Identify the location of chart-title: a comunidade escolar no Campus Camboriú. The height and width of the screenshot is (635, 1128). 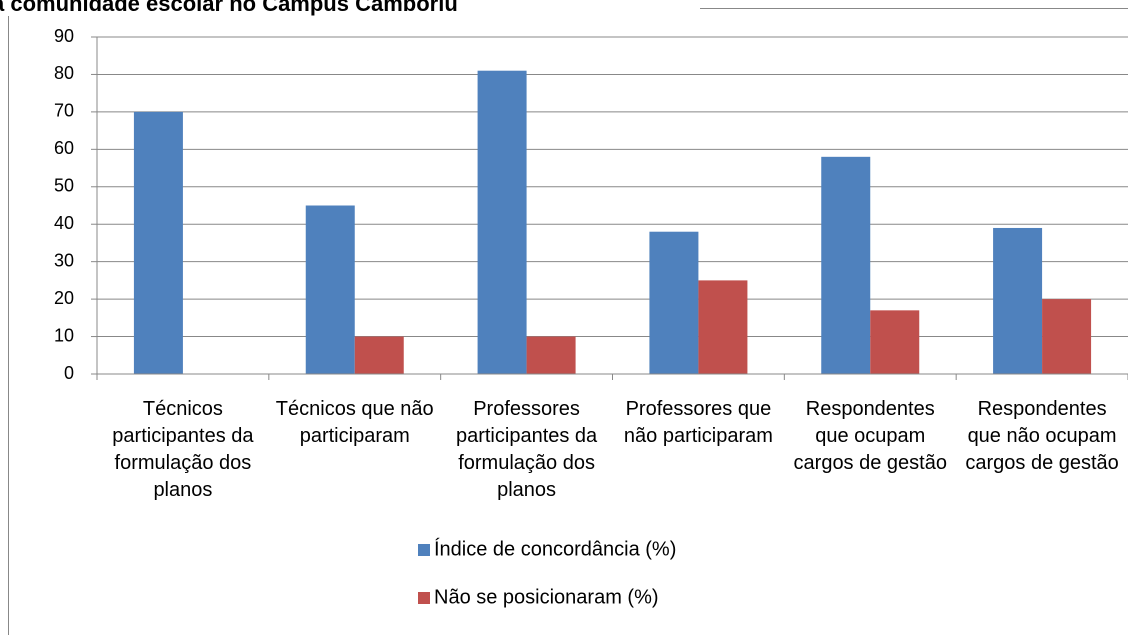
(229, 8).